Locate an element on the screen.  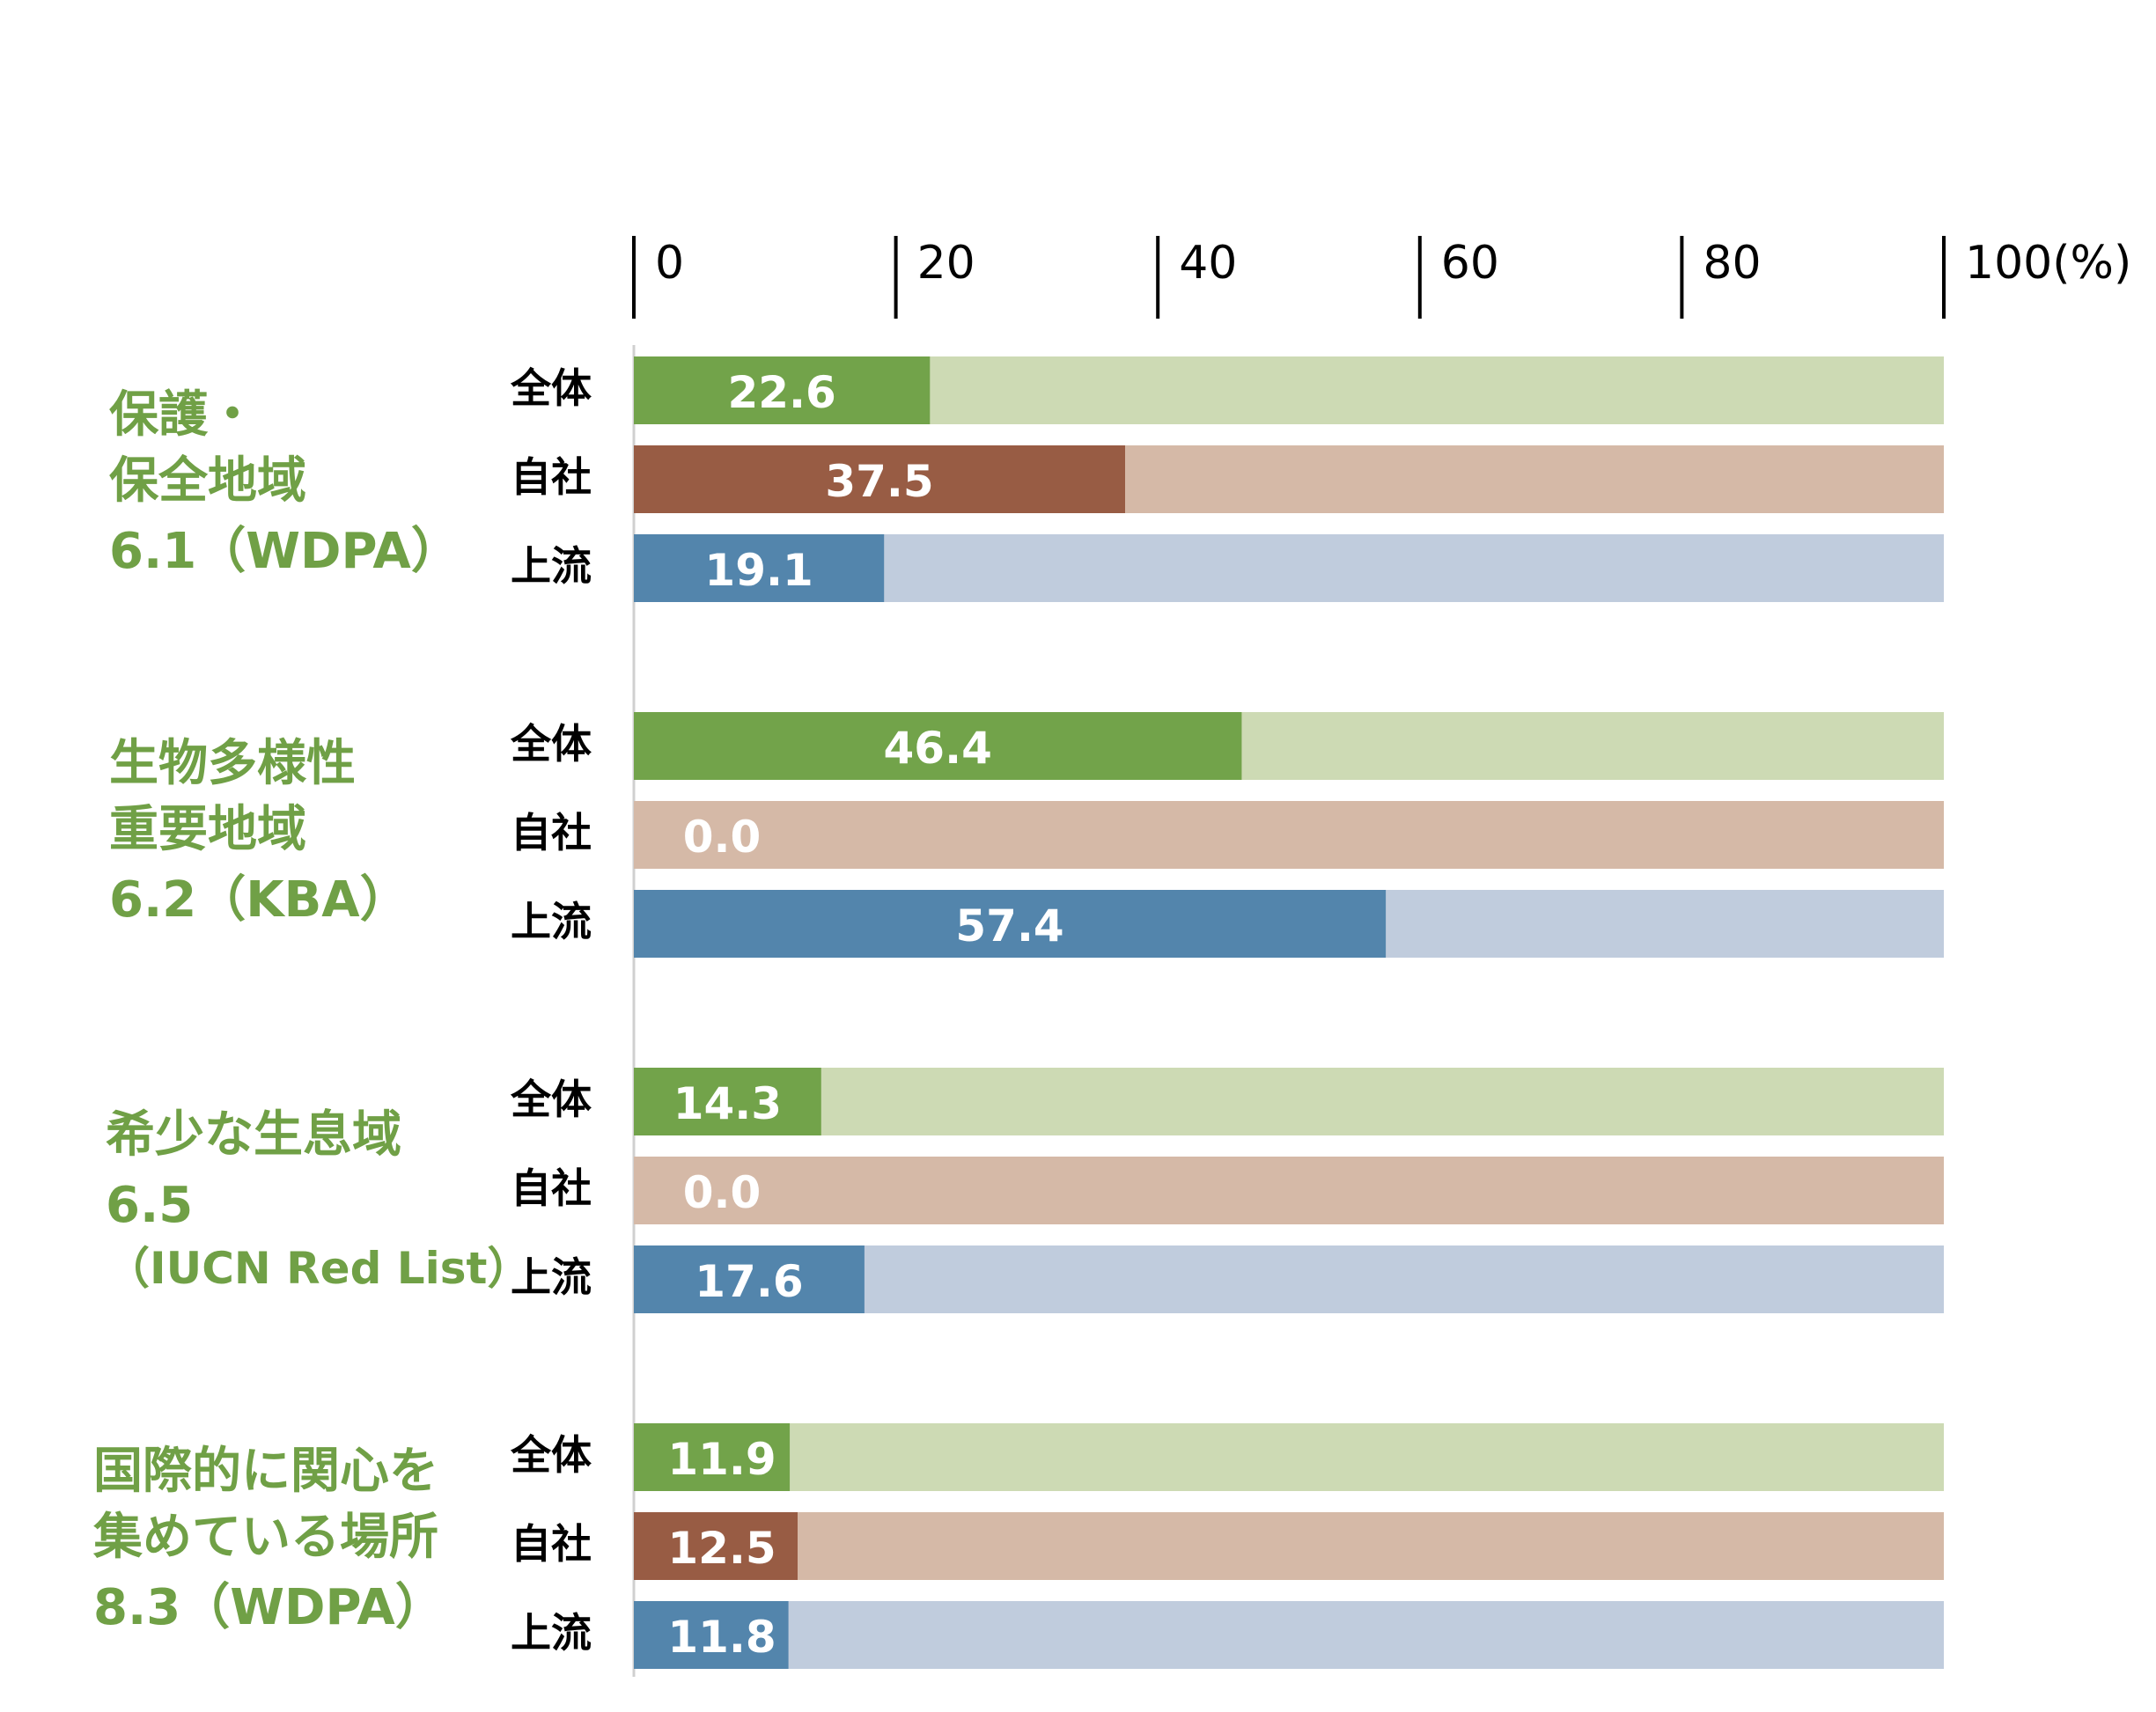
group-label-line: 重要地域 is located at coordinates (208, 829).